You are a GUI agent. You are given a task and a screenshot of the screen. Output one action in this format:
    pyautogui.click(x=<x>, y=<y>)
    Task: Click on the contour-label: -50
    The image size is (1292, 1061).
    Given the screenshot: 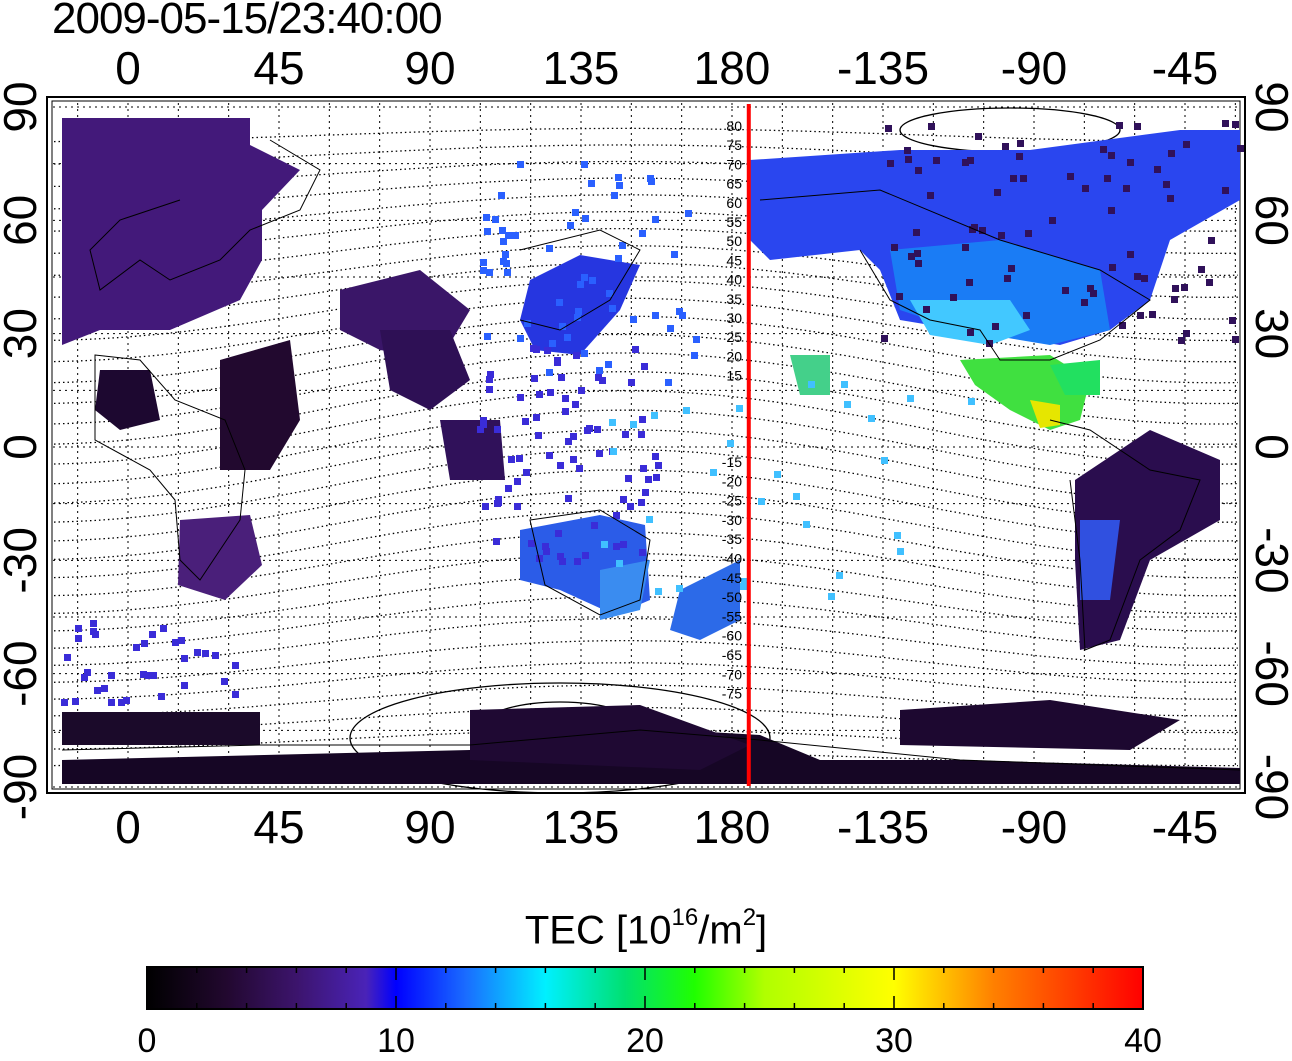 What is the action you would take?
    pyautogui.click(x=732, y=597)
    